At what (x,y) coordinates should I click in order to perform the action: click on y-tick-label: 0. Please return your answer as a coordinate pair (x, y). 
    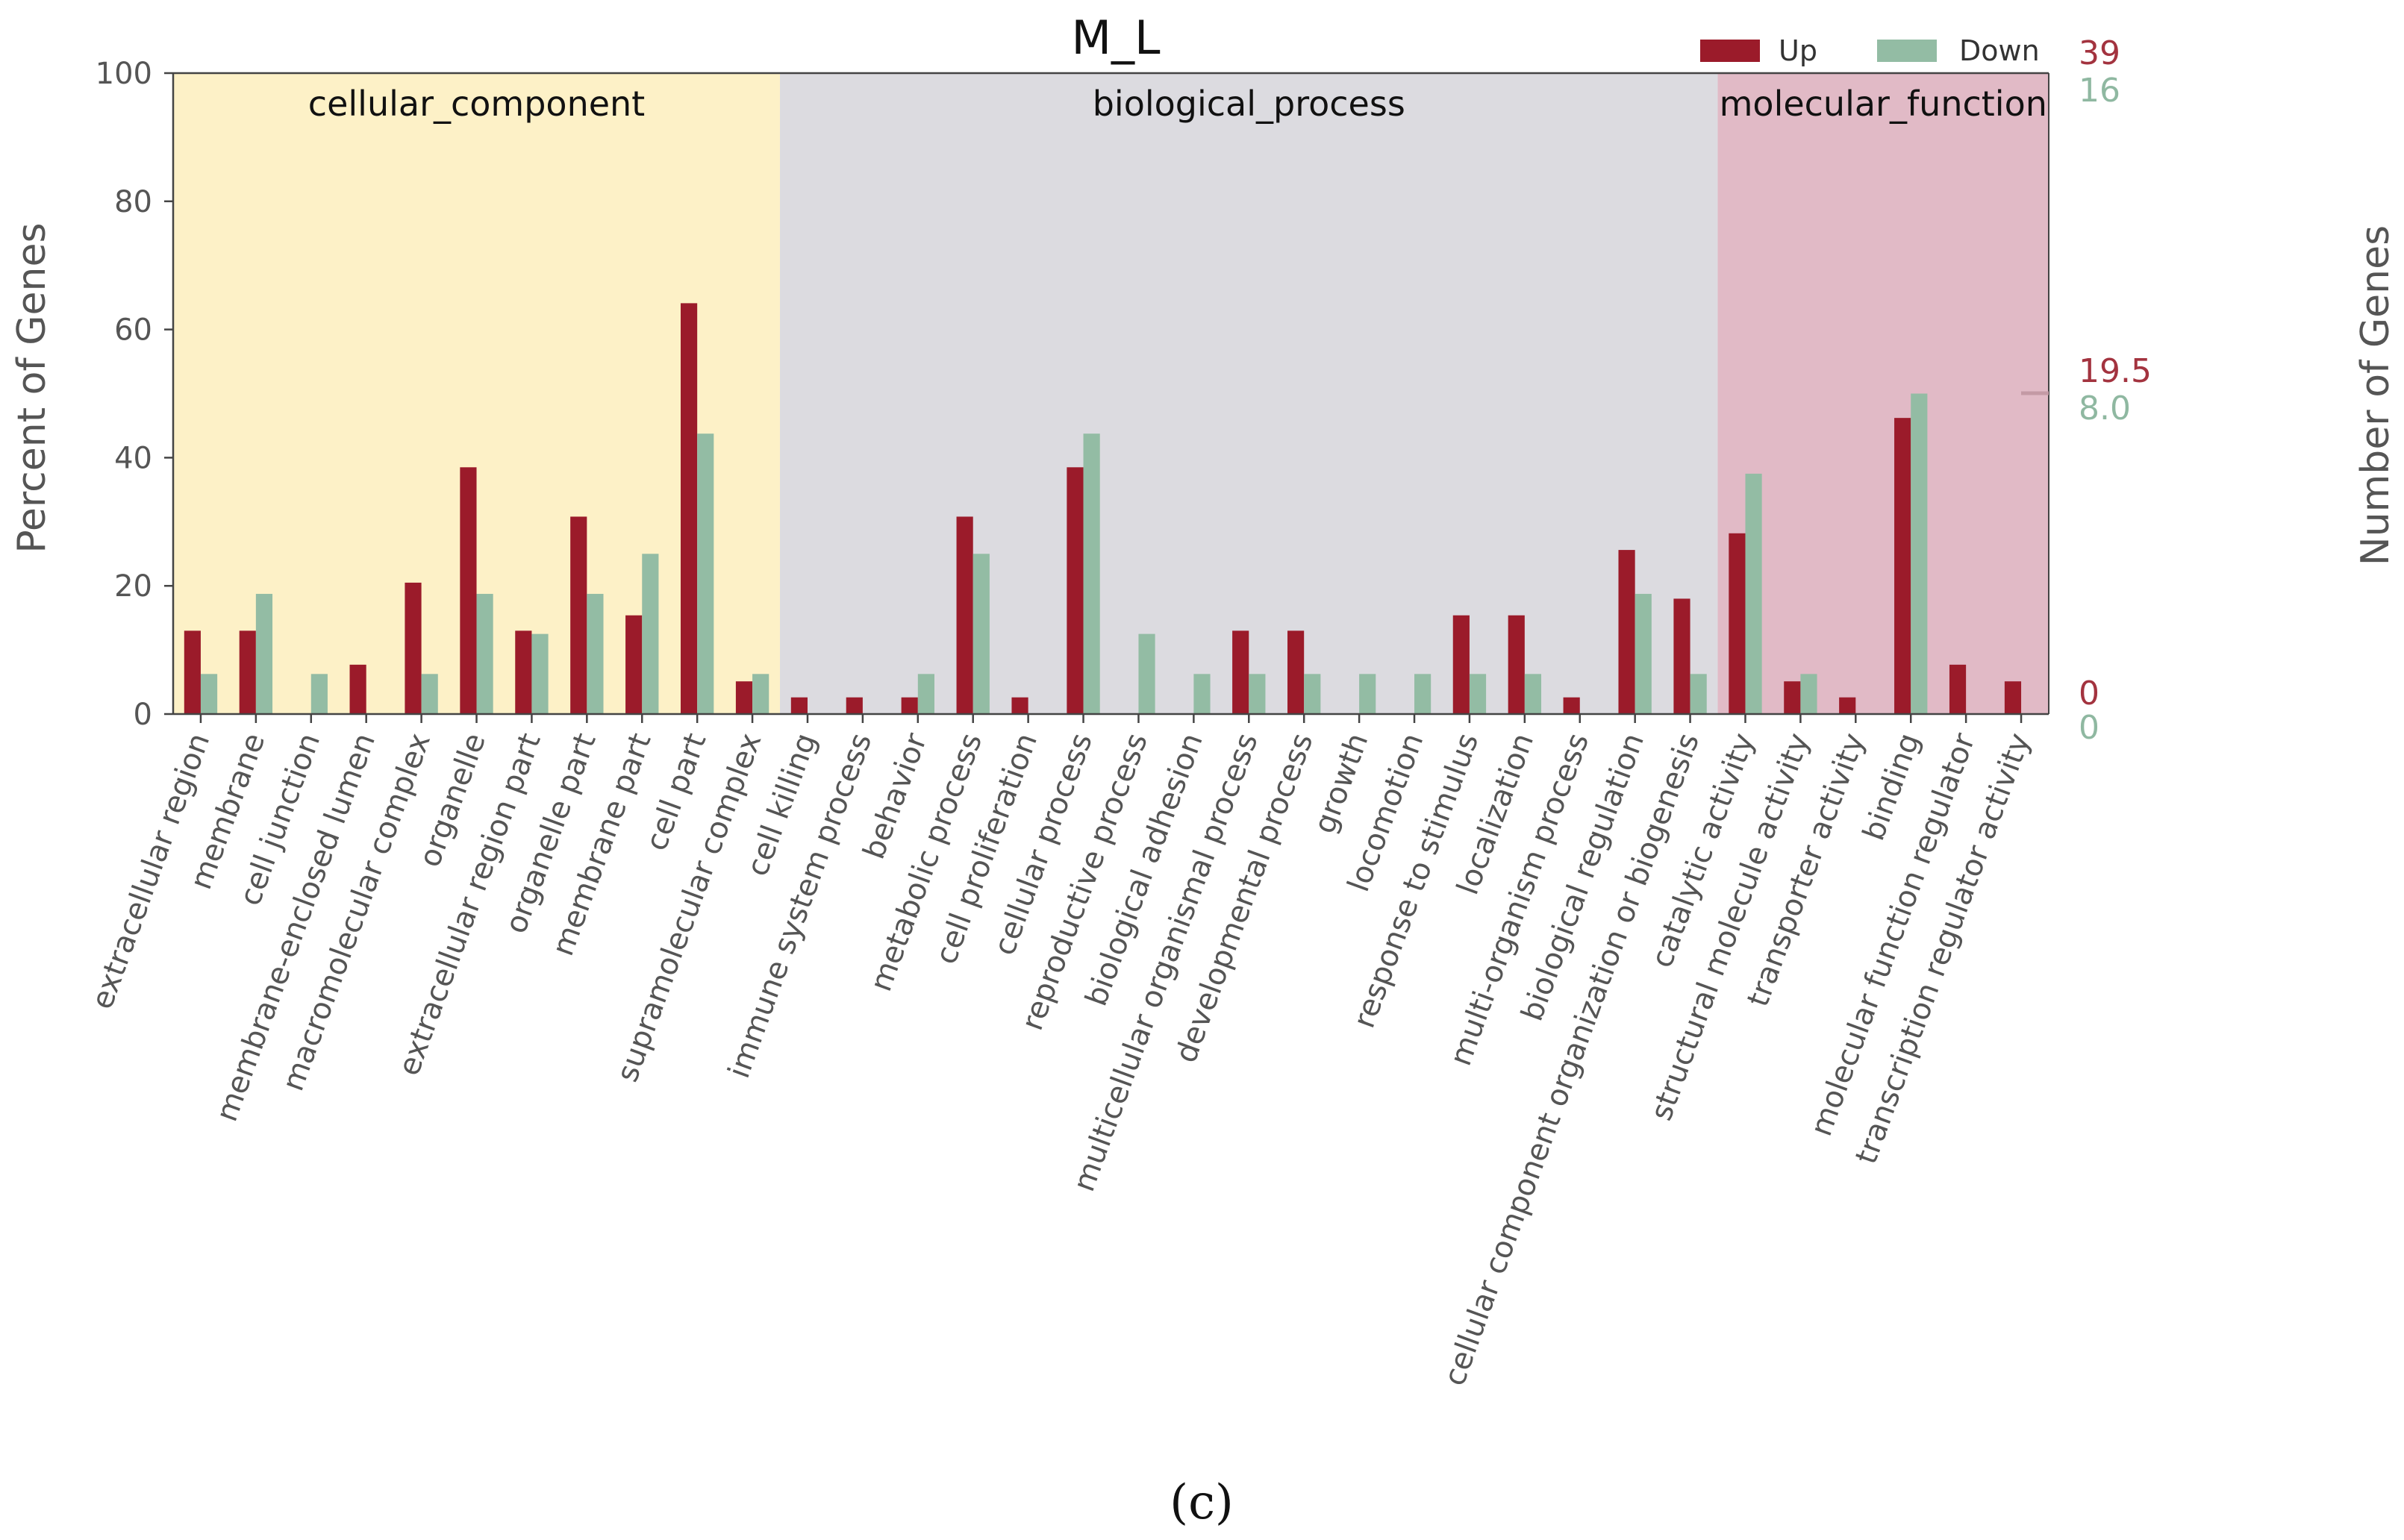
    Looking at the image, I should click on (143, 715).